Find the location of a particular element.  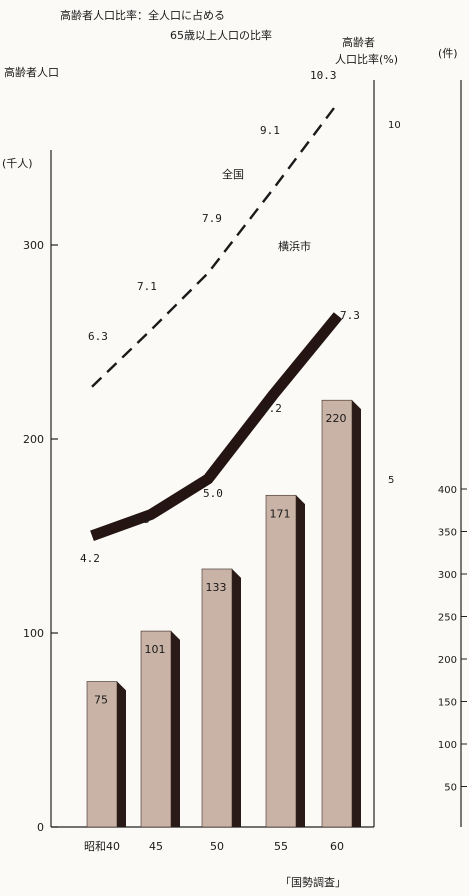

national-value-label: 6.3 is located at coordinates (98, 336).